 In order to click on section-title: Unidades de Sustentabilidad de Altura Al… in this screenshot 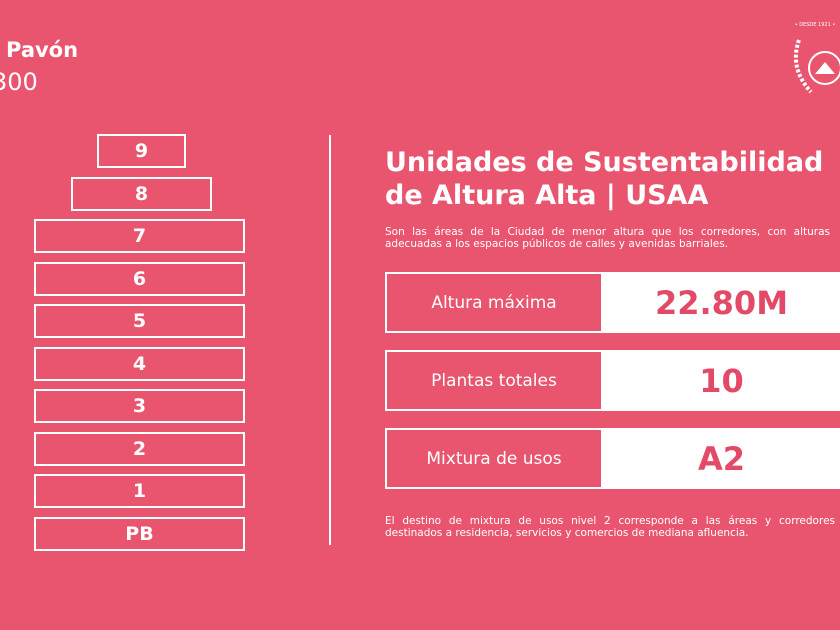, I will do `click(604, 179)`.